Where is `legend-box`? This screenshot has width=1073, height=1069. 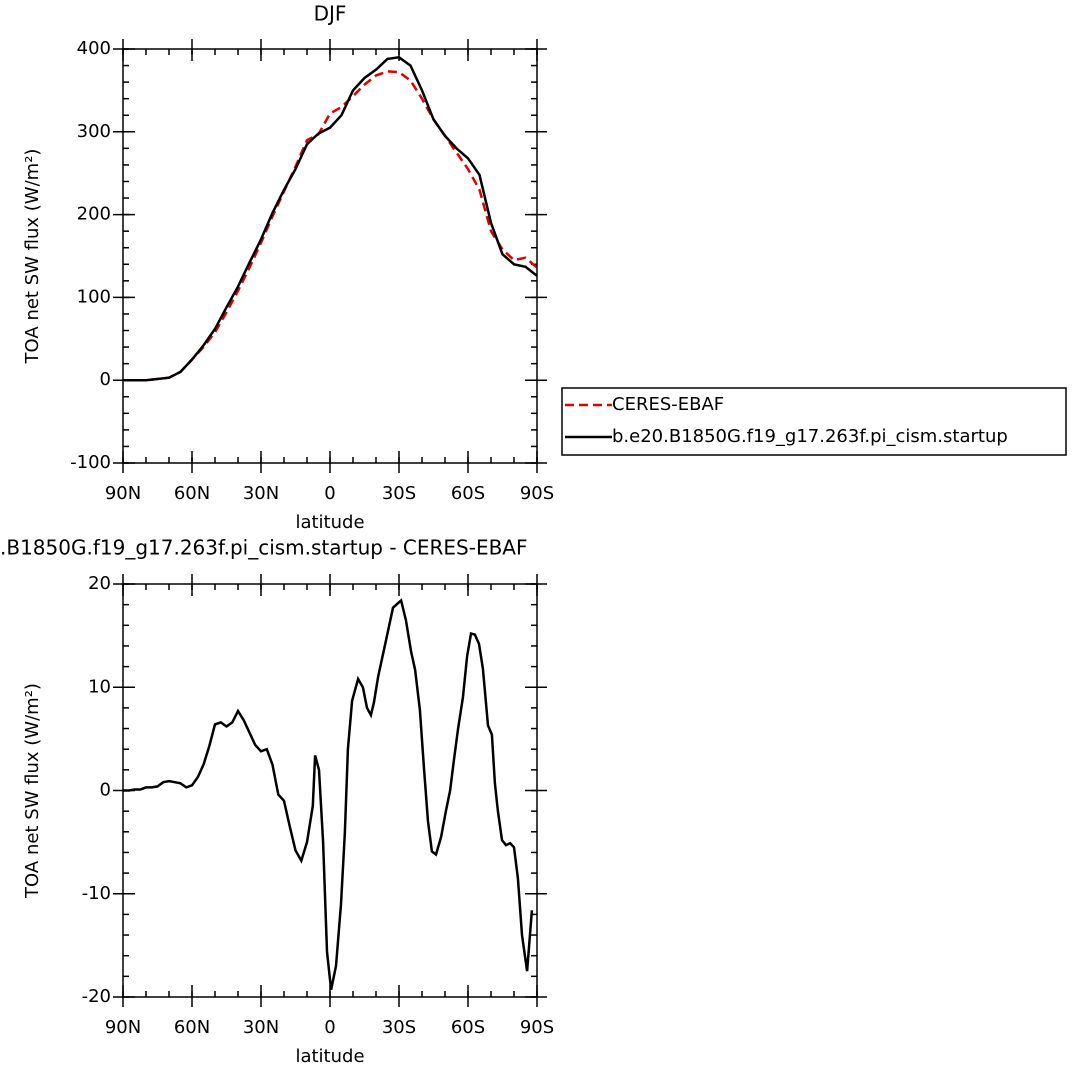 legend-box is located at coordinates (814, 421).